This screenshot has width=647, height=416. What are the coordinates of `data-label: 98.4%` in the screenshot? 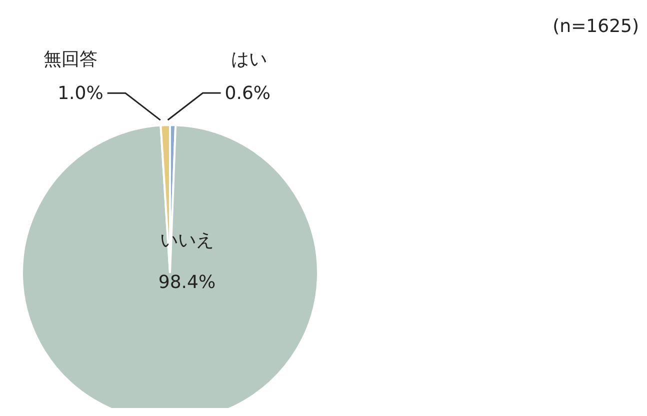 It's located at (187, 282).